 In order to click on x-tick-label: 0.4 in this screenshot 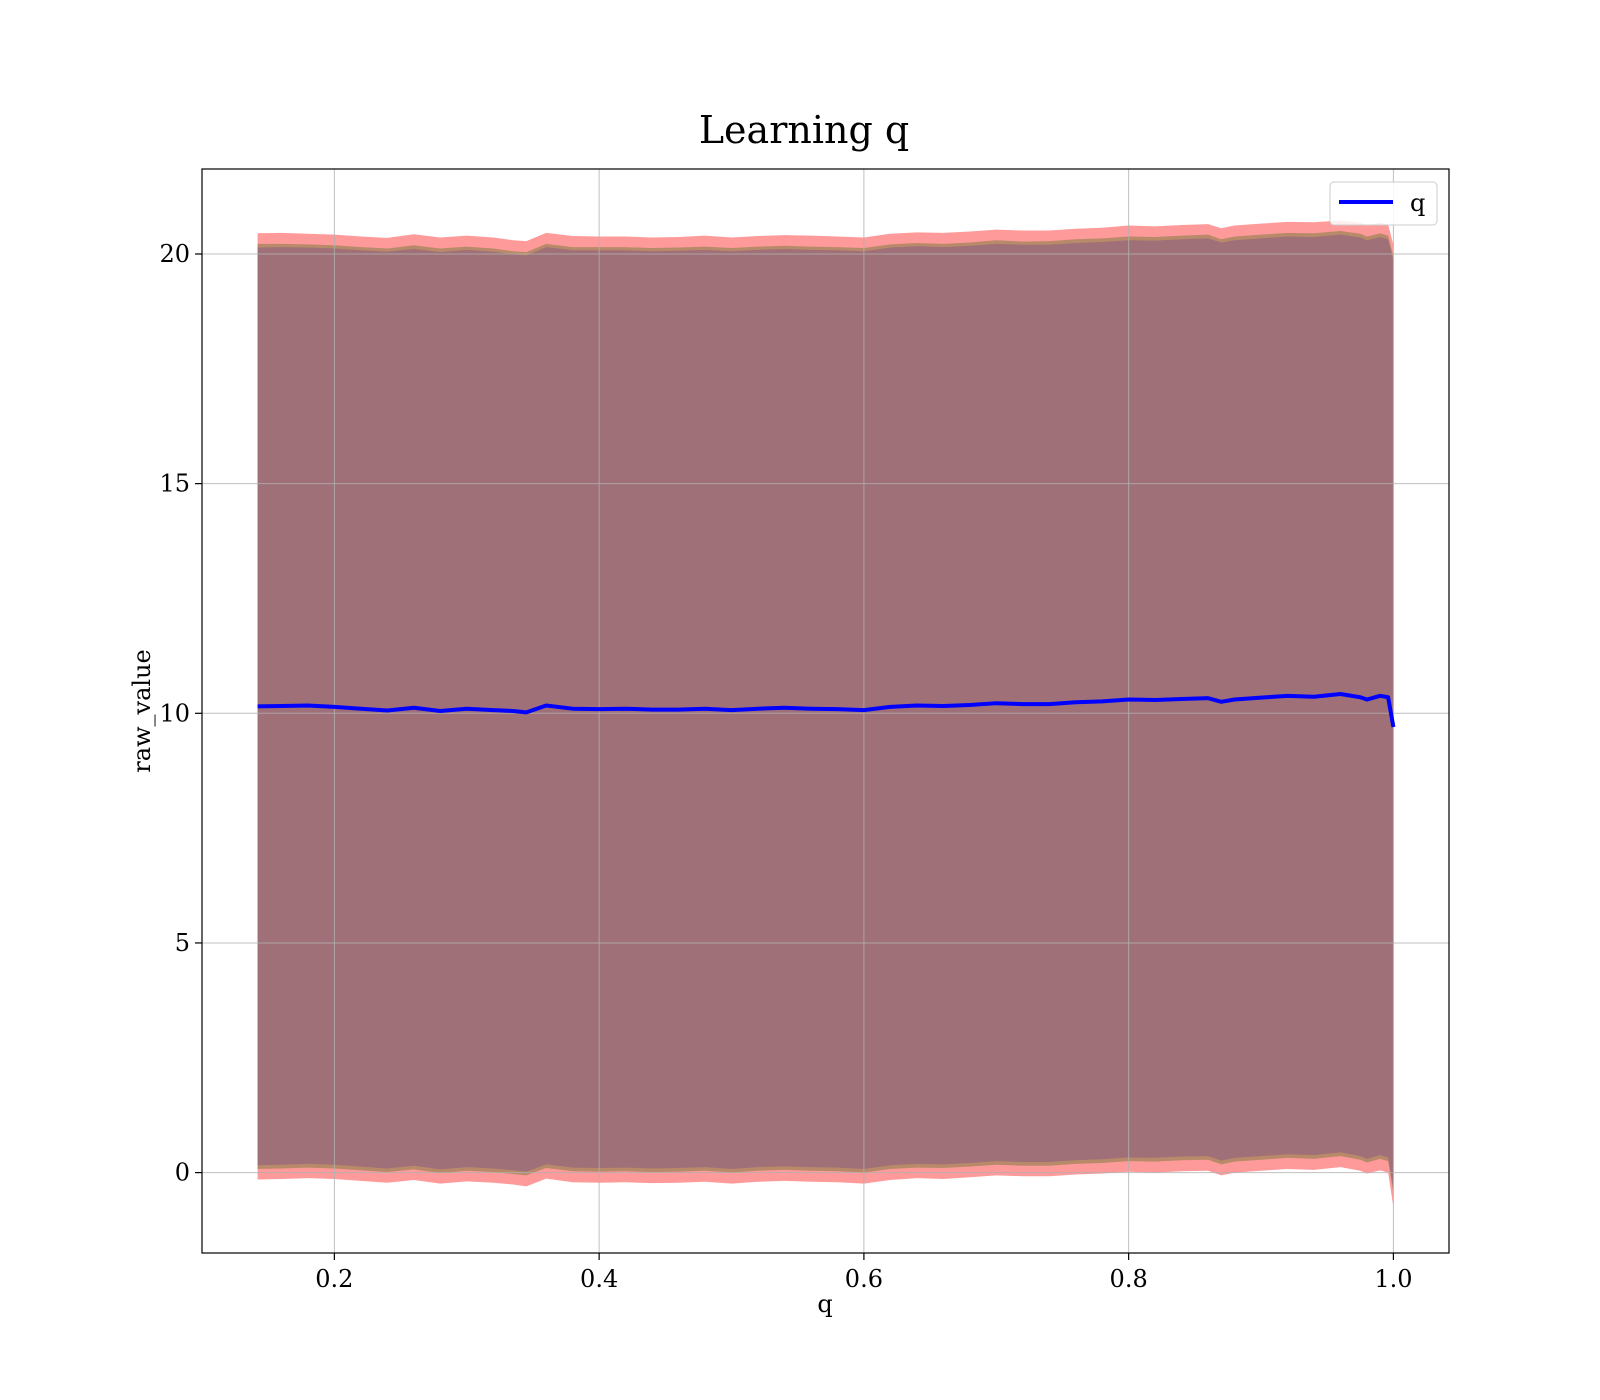, I will do `click(599, 1279)`.